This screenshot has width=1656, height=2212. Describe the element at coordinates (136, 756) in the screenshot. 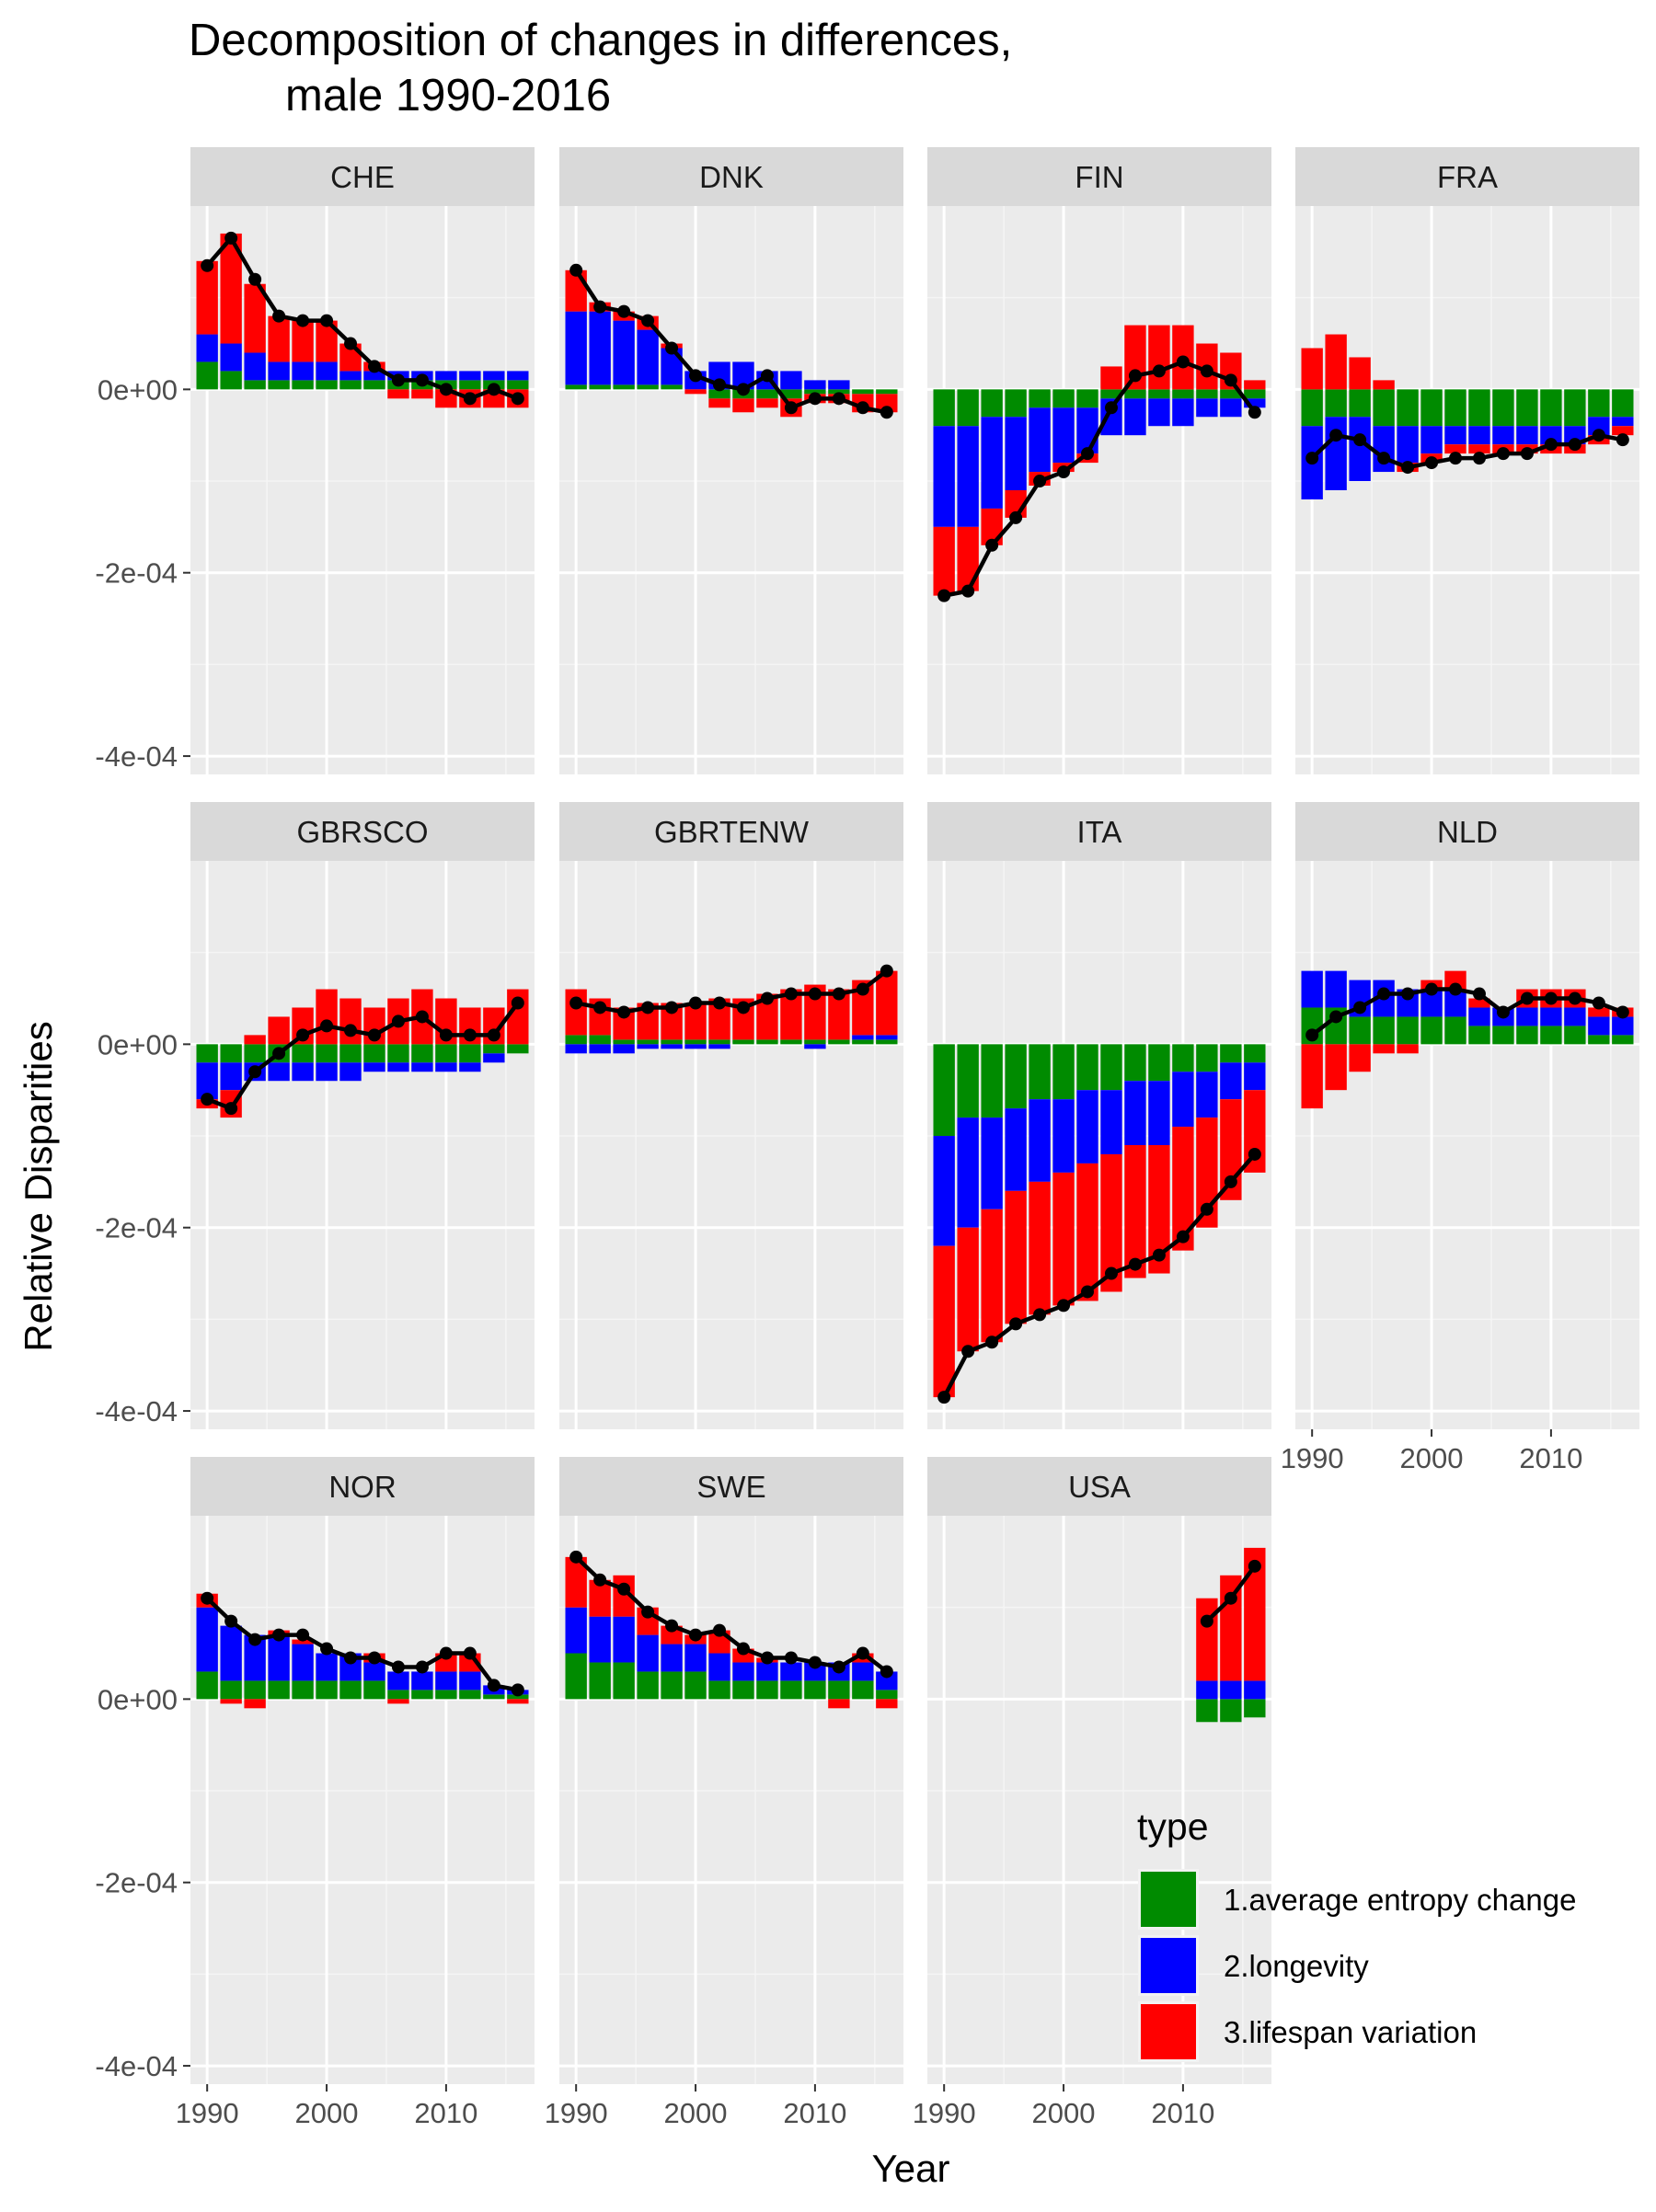

I see `y-tick-label: -4e-04` at that location.